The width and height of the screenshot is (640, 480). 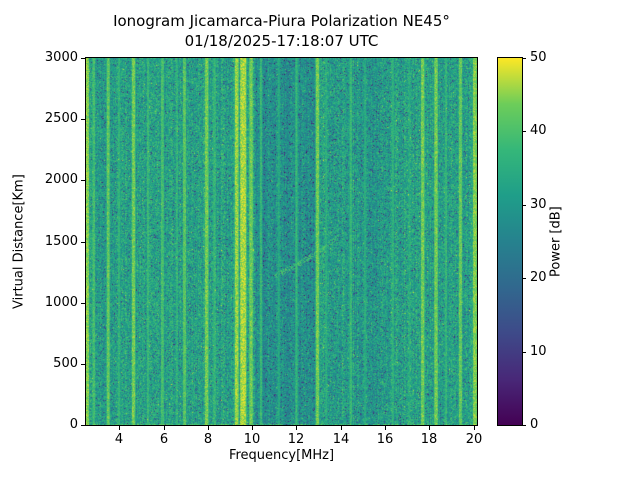 I want to click on colorbar-tick-label: 30, so click(x=538, y=204).